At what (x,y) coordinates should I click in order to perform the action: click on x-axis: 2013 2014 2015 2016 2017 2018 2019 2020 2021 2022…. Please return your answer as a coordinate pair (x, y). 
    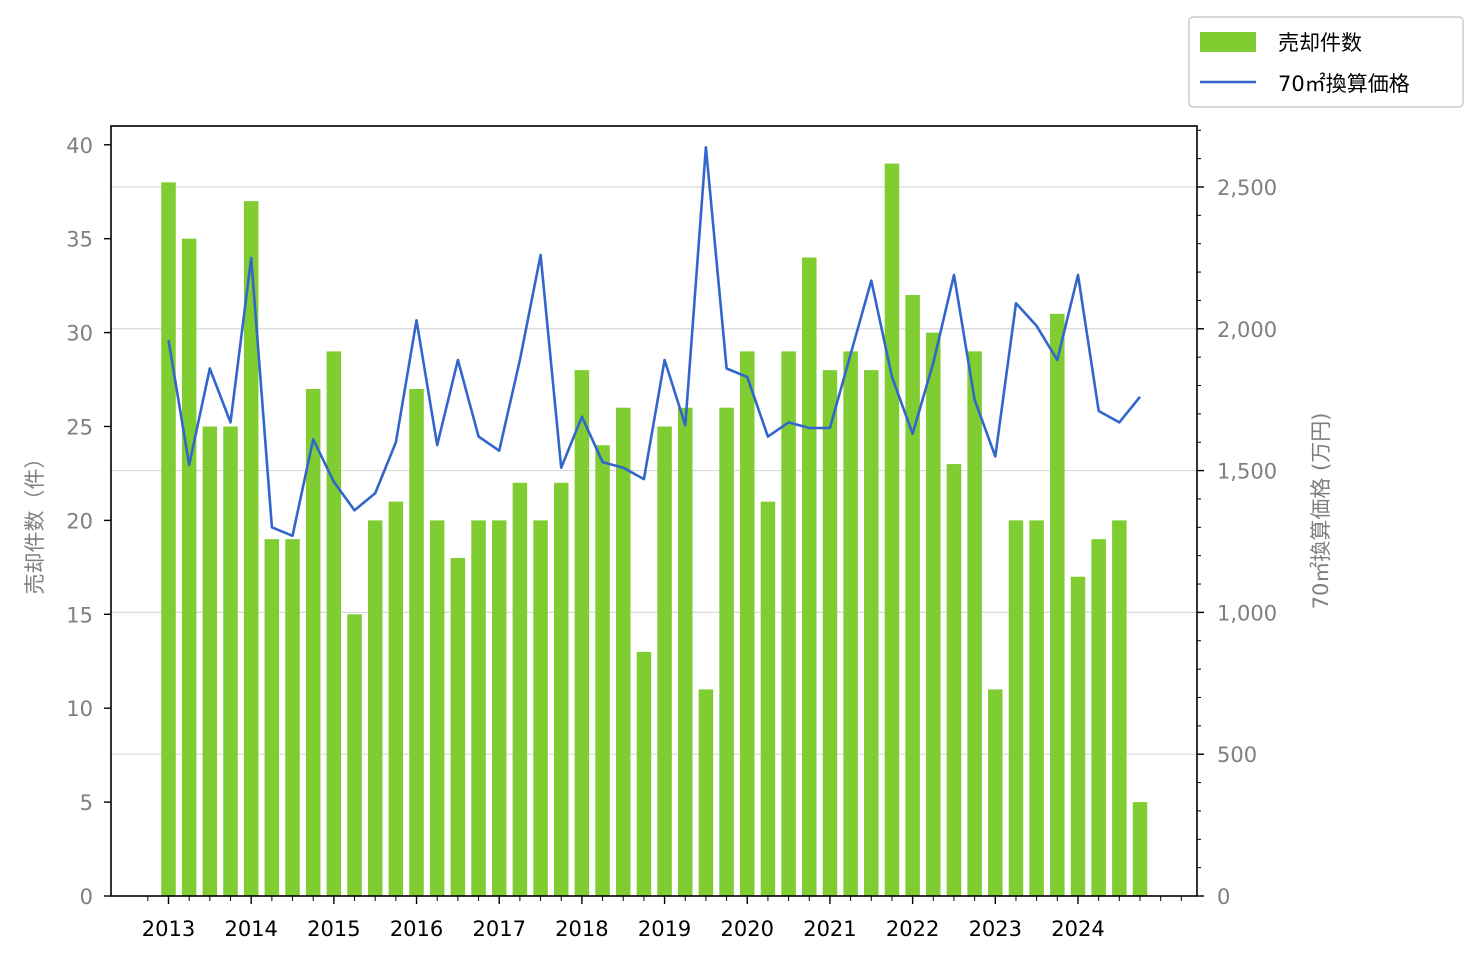
    Looking at the image, I should click on (662, 918).